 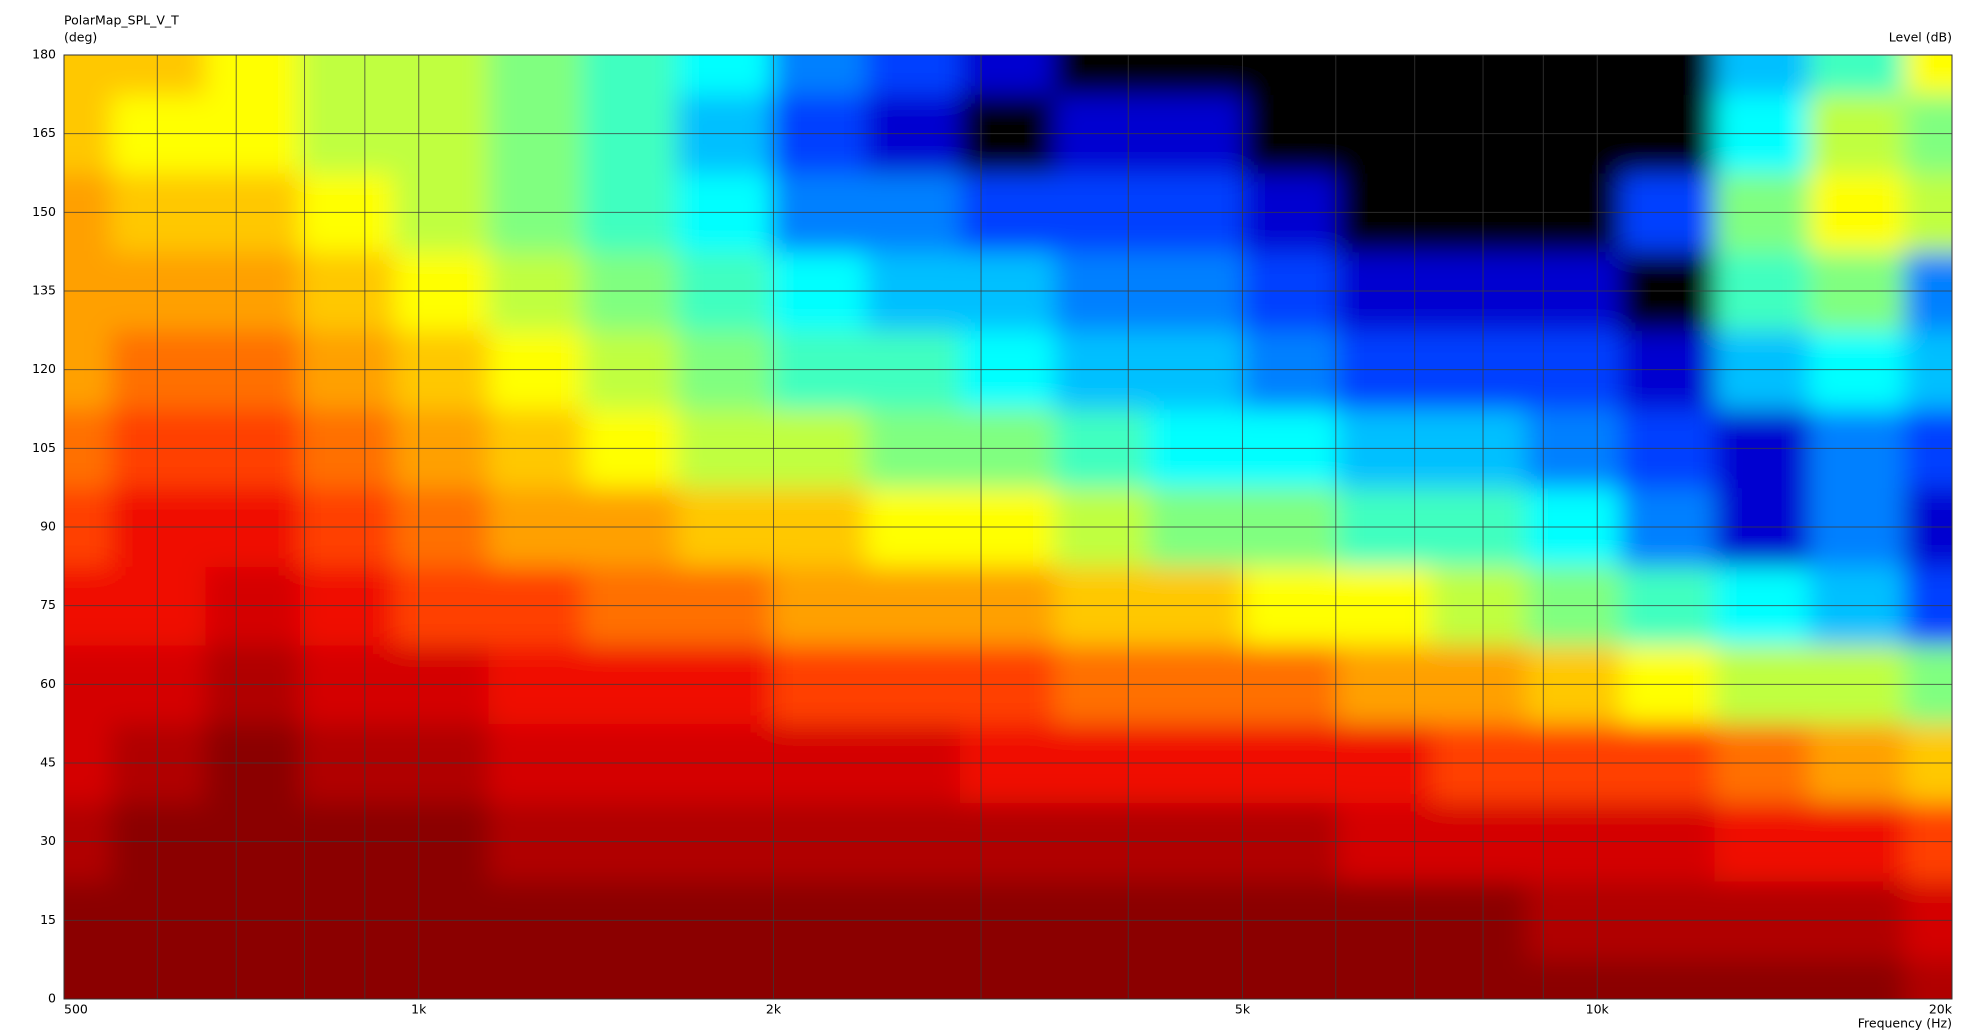 I want to click on y-tick-label: 75, so click(x=48, y=604).